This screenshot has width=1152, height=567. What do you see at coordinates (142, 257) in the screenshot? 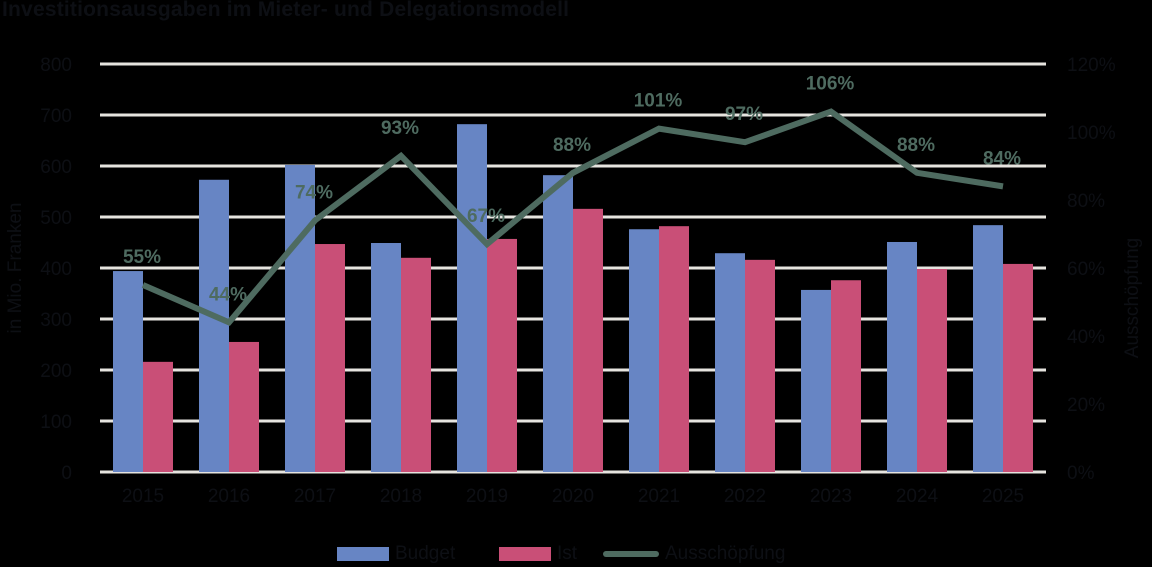
I see `data-label: 55%` at bounding box center [142, 257].